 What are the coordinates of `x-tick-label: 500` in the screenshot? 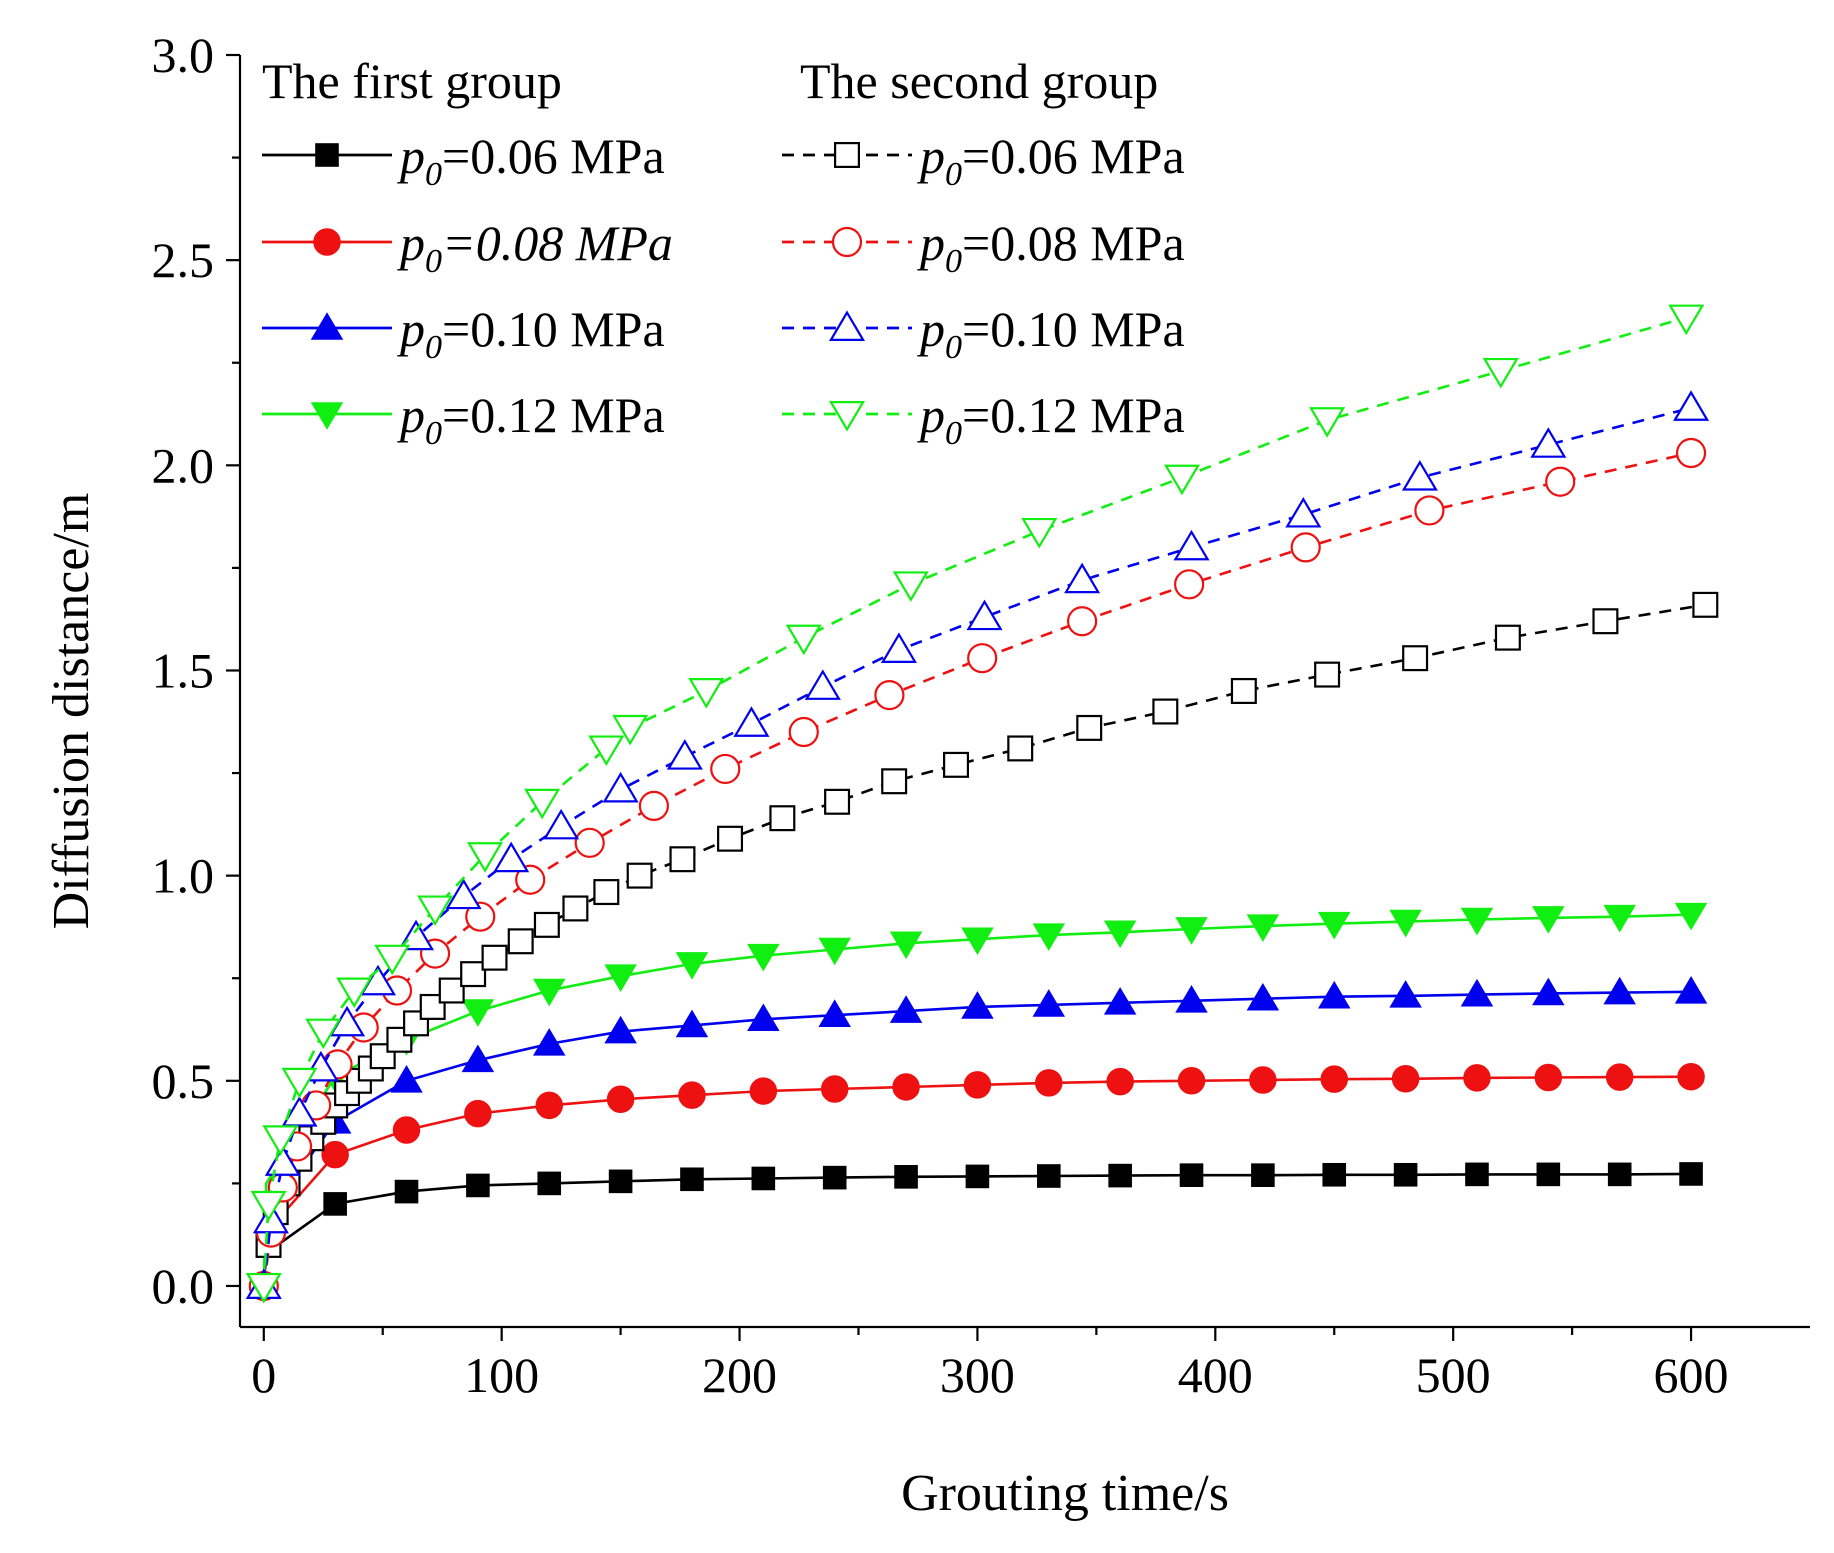 It's located at (1453, 1375).